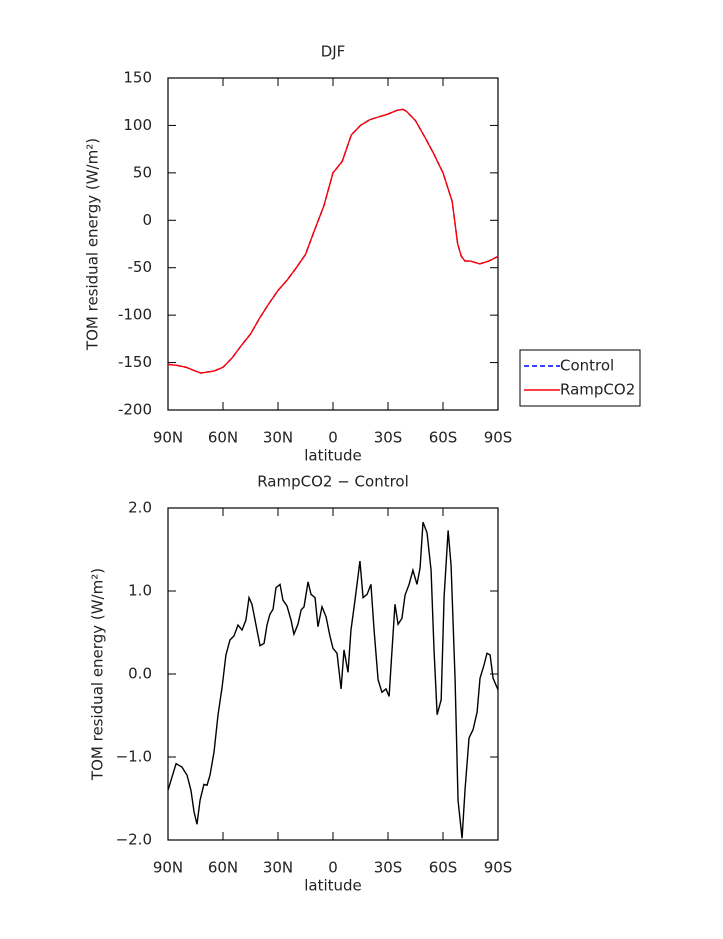 The height and width of the screenshot is (939, 723). What do you see at coordinates (587, 366) in the screenshot?
I see `legend-label: Control` at bounding box center [587, 366].